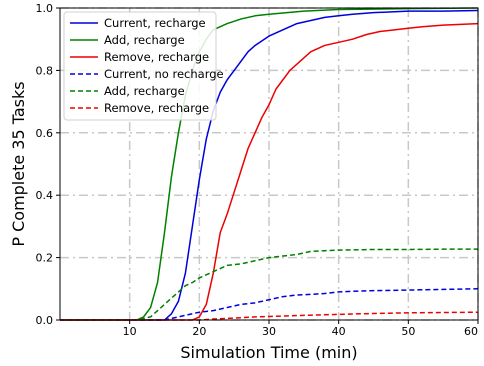  What do you see at coordinates (164, 74) in the screenshot?
I see `legend-label: Current, no recharge` at bounding box center [164, 74].